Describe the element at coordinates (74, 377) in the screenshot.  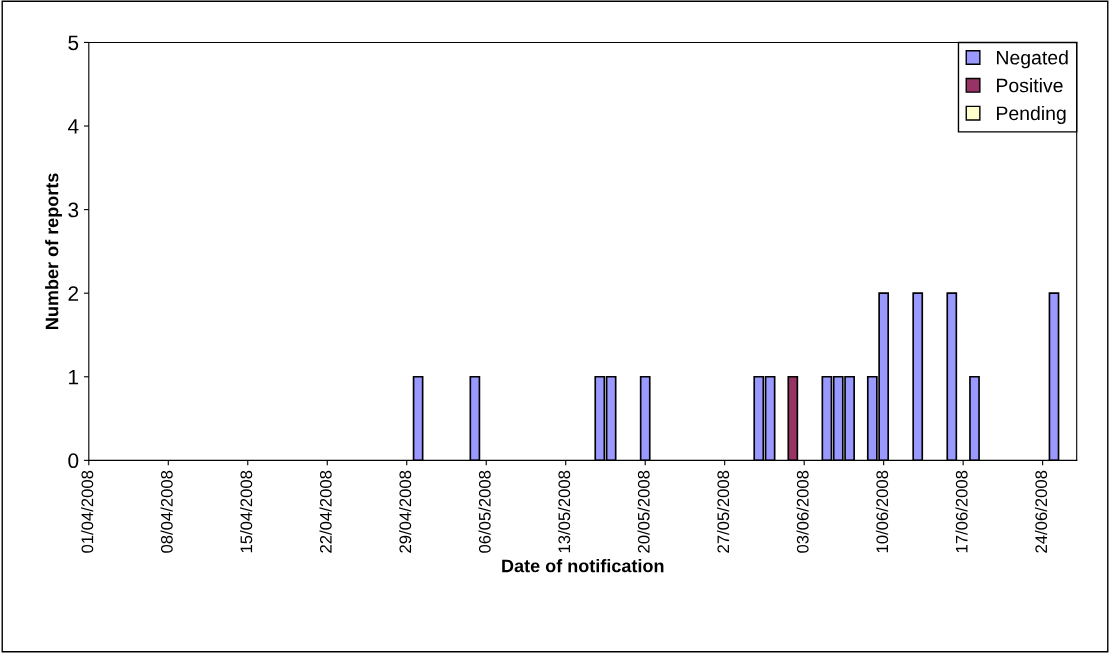
I see `y-tick-label: 1` at that location.